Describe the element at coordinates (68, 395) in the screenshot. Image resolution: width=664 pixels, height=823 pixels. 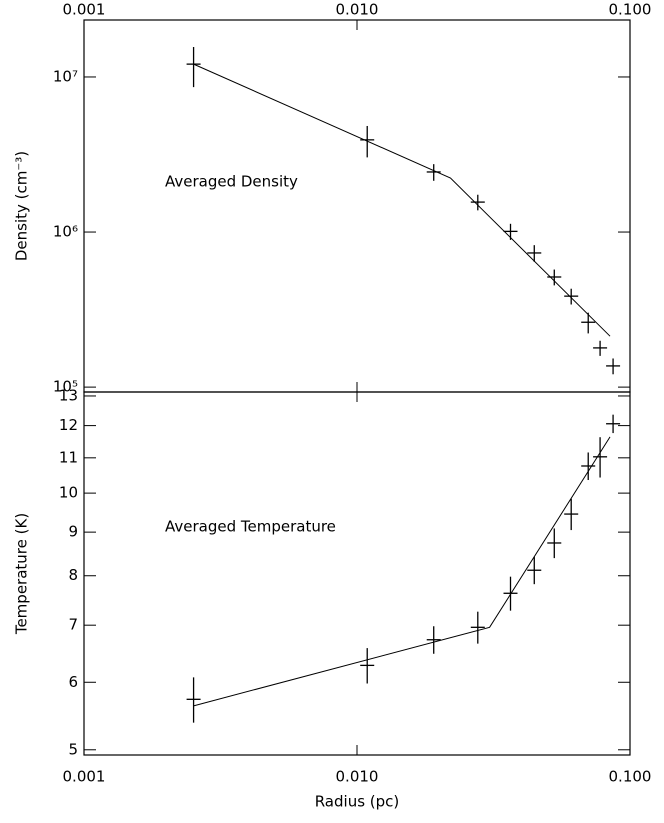
I see `y-tick-label: 13` at that location.